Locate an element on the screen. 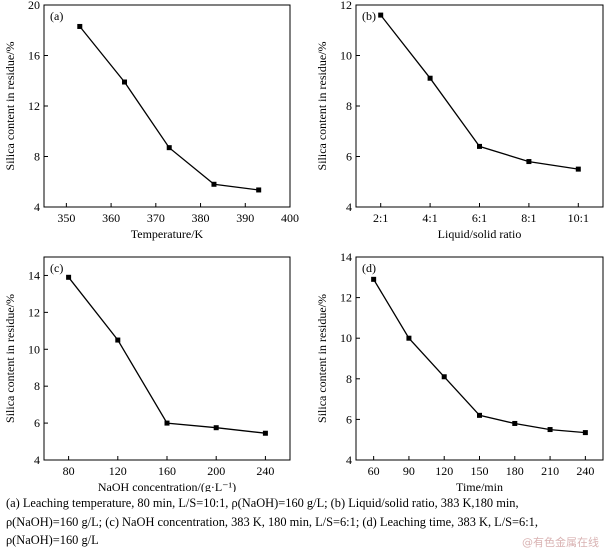  x-tick-label: 180 is located at coordinates (515, 471).